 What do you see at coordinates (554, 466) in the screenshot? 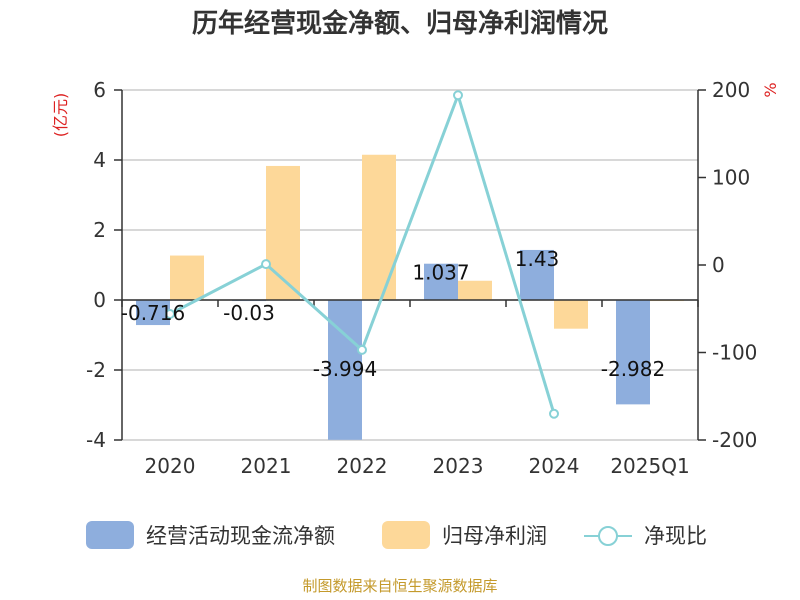
I see `category-label: 2024` at bounding box center [554, 466].